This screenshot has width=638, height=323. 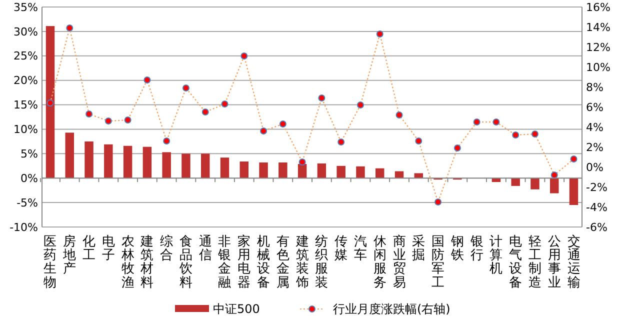 What do you see at coordinates (26, 129) in the screenshot?
I see `y-tick-label: 10%` at bounding box center [26, 129].